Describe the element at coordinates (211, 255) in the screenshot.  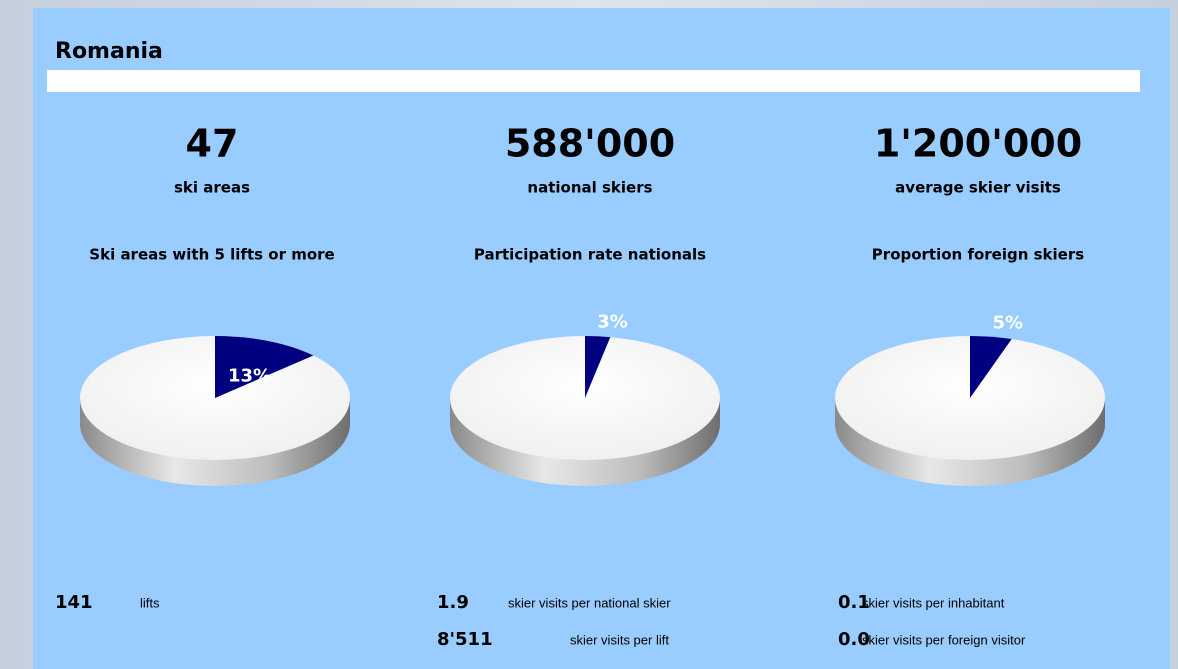
I see `chart-title: Ski areas with 5 lifts or more` at that location.